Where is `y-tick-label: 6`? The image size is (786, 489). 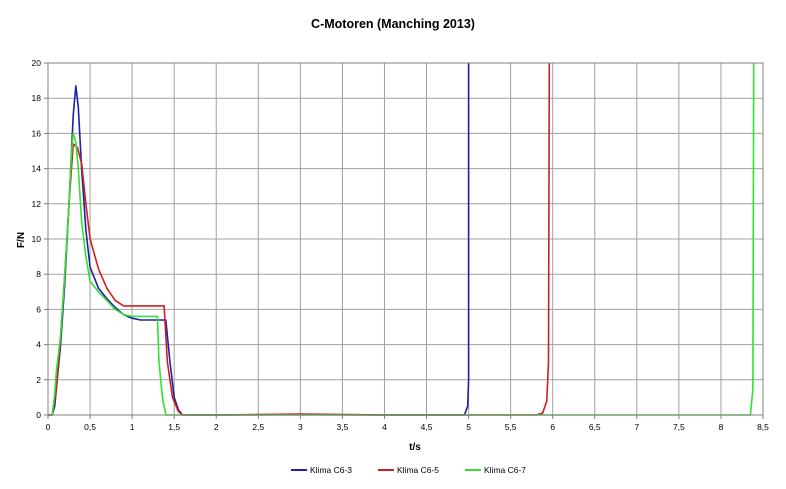
y-tick-label: 6 is located at coordinates (38, 309).